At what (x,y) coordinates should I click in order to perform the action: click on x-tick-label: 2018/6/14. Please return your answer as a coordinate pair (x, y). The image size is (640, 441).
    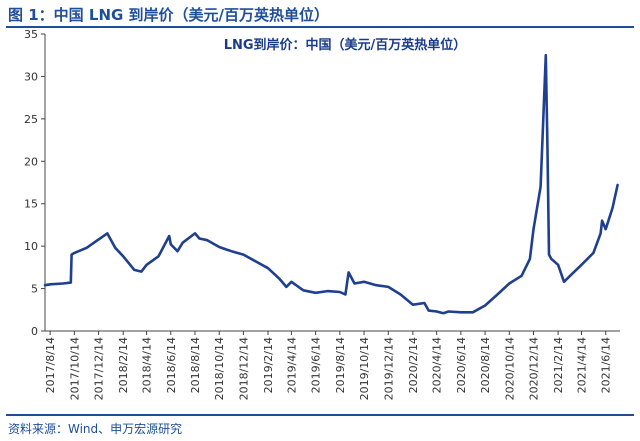
    Looking at the image, I should click on (171, 365).